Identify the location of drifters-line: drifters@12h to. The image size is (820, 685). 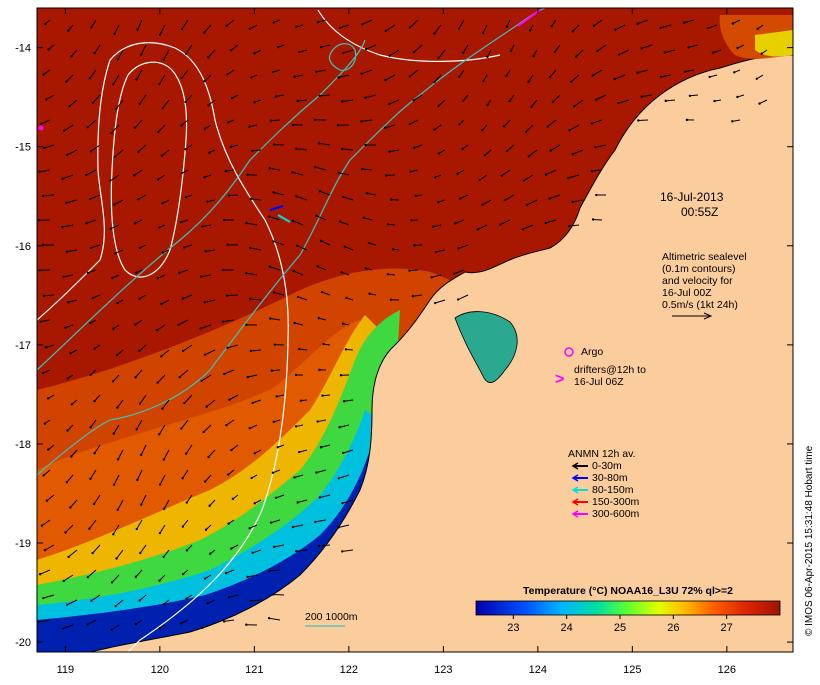
(610, 370).